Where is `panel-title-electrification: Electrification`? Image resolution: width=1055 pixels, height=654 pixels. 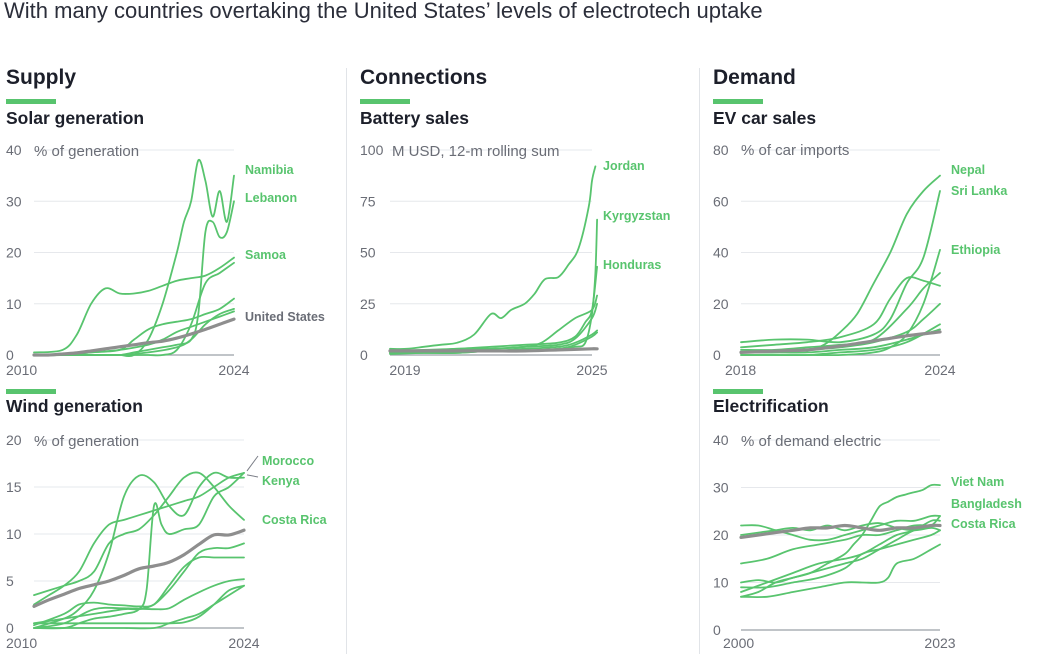 panel-title-electrification: Electrification is located at coordinates (771, 406).